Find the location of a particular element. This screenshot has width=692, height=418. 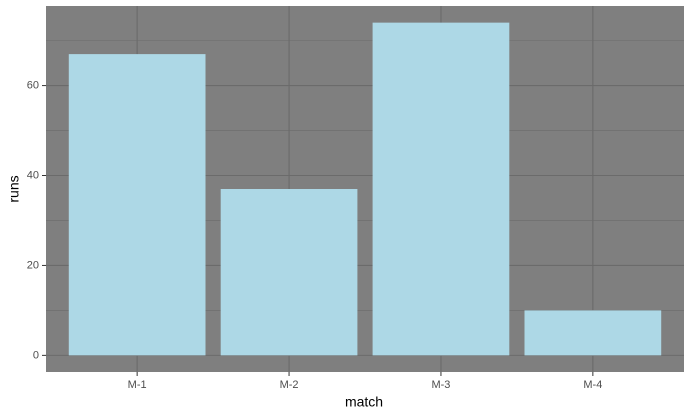

x-tick-label: M-1 is located at coordinates (137, 385).